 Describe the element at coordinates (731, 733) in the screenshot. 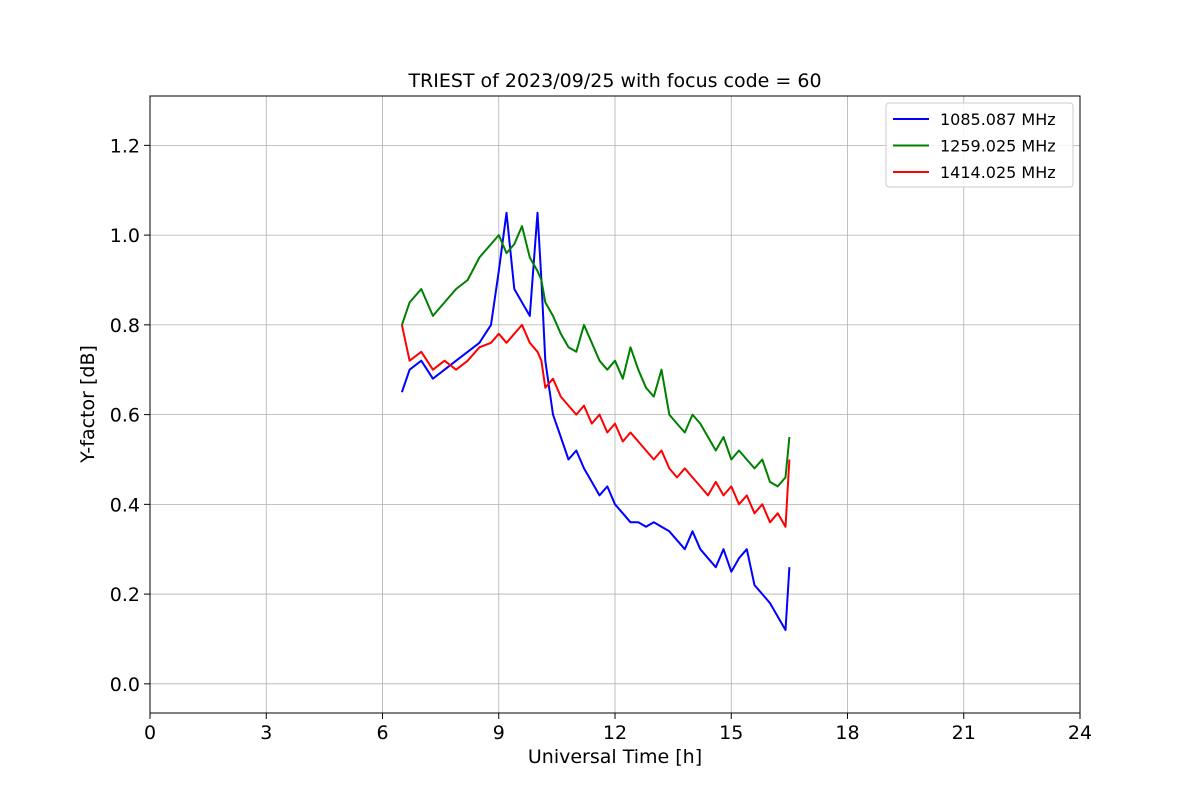

I see `x-tick-label: 15` at that location.